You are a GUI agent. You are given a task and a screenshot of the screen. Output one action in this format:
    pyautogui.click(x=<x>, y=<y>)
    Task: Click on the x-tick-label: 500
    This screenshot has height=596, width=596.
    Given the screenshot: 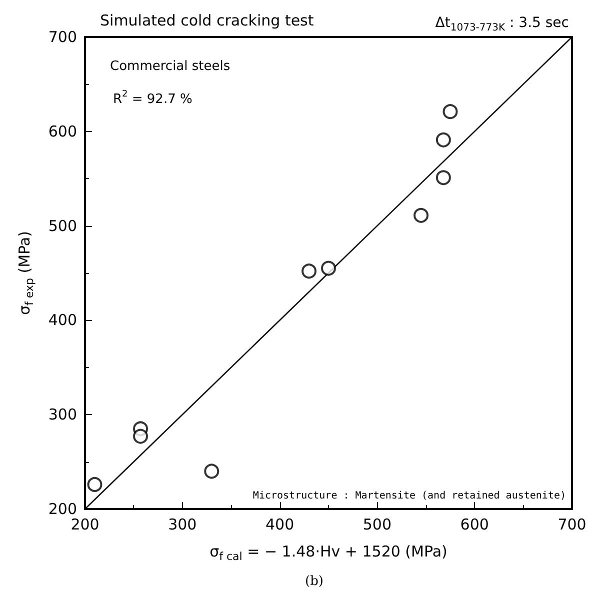 What is the action you would take?
    pyautogui.click(x=377, y=525)
    